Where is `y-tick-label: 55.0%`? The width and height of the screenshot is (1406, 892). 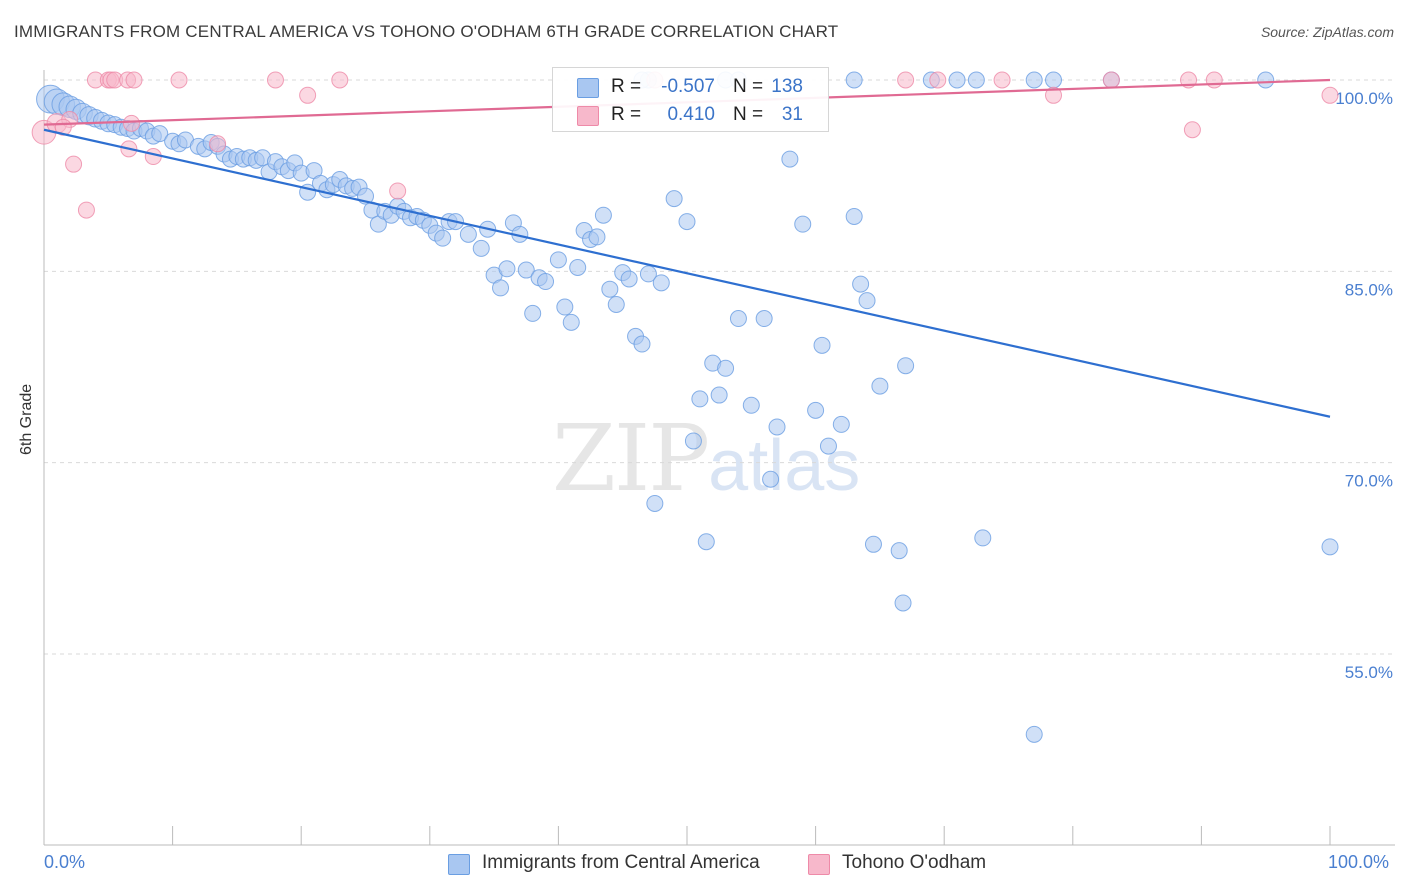 y-tick-label: 55.0% is located at coordinates (1369, 672).